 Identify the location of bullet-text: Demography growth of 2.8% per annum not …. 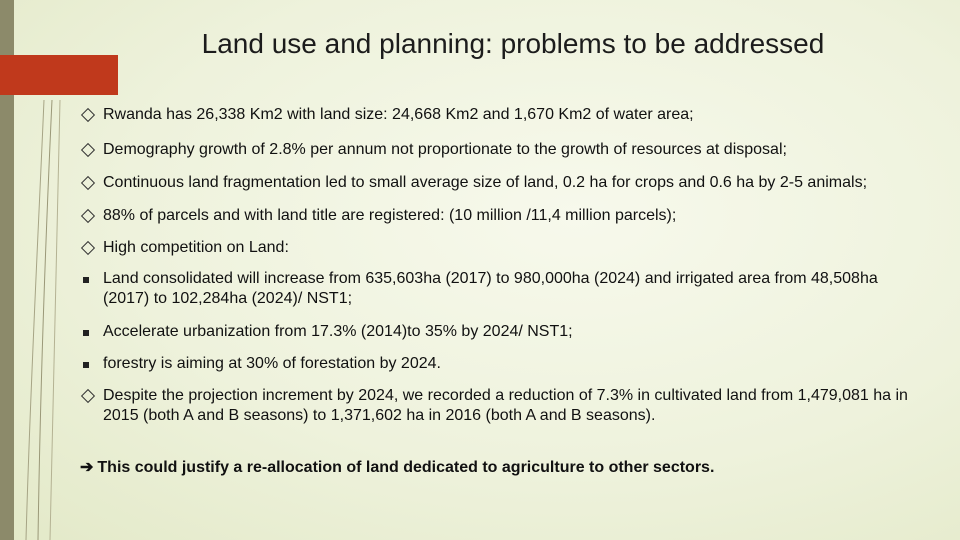
(445, 149).